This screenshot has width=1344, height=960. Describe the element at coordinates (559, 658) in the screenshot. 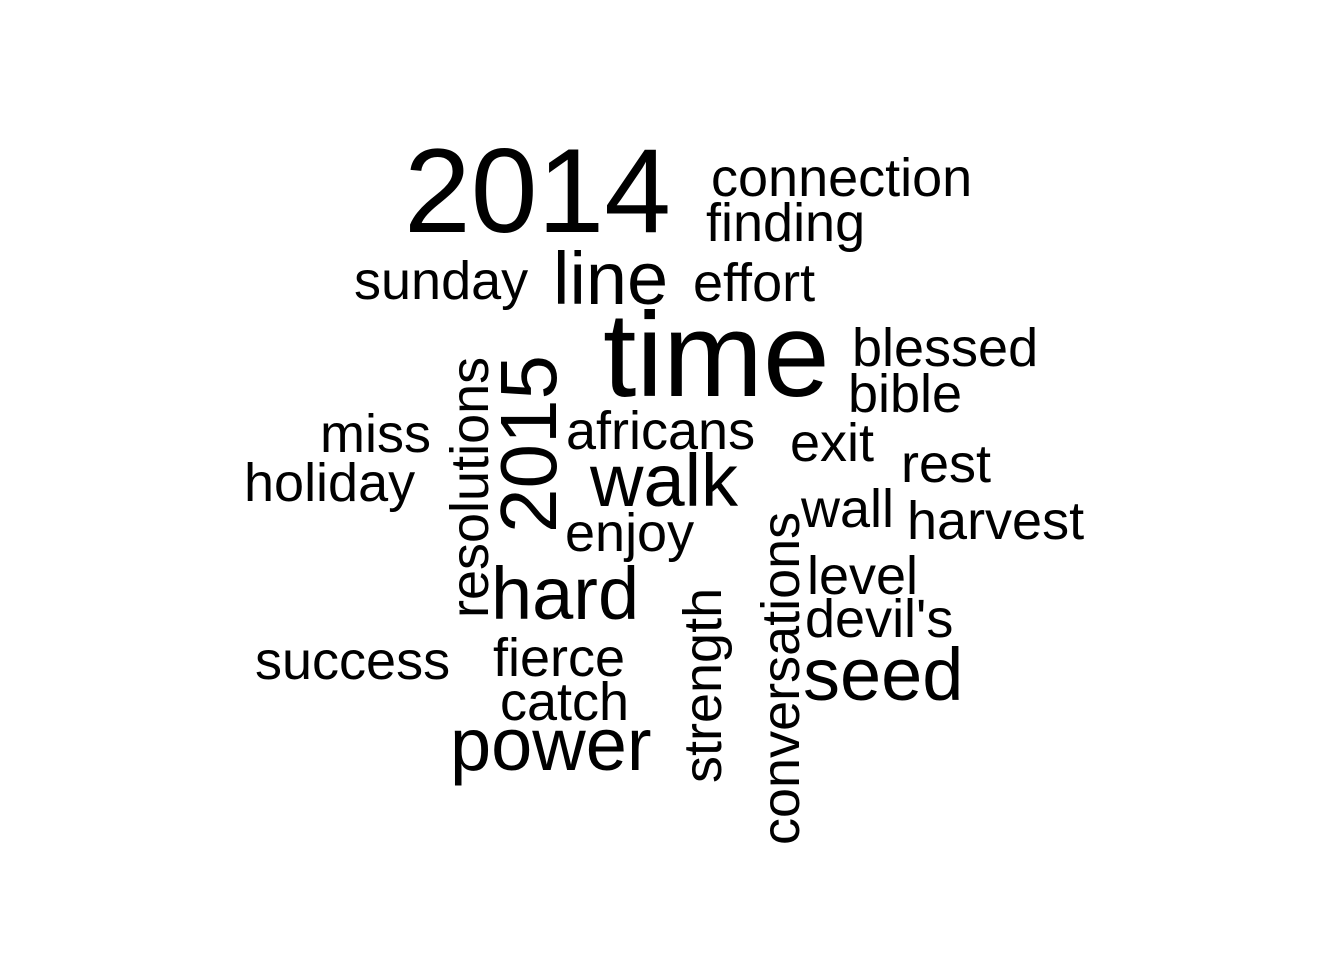

I see `word-fierce: fierce` at that location.